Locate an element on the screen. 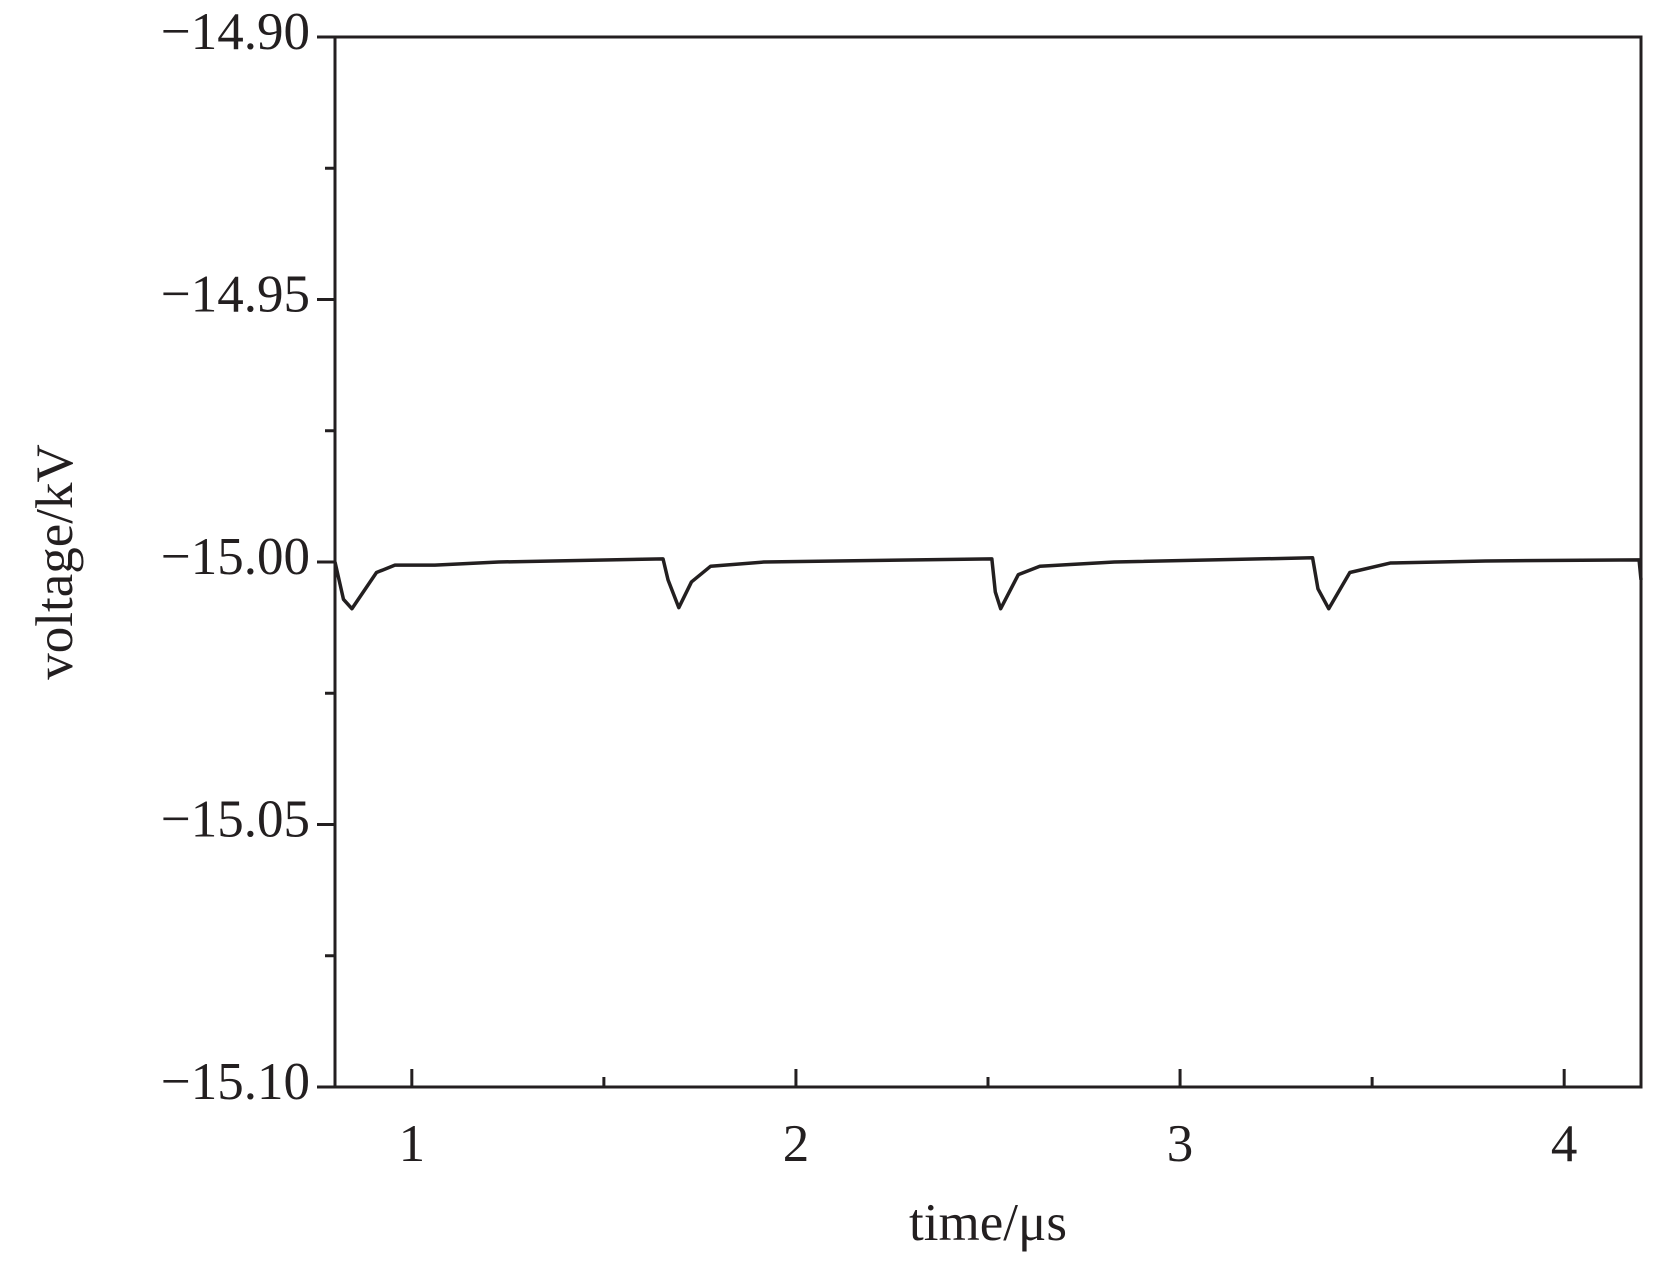 The image size is (1654, 1262). x-tick-label: 4 is located at coordinates (1564, 1144).